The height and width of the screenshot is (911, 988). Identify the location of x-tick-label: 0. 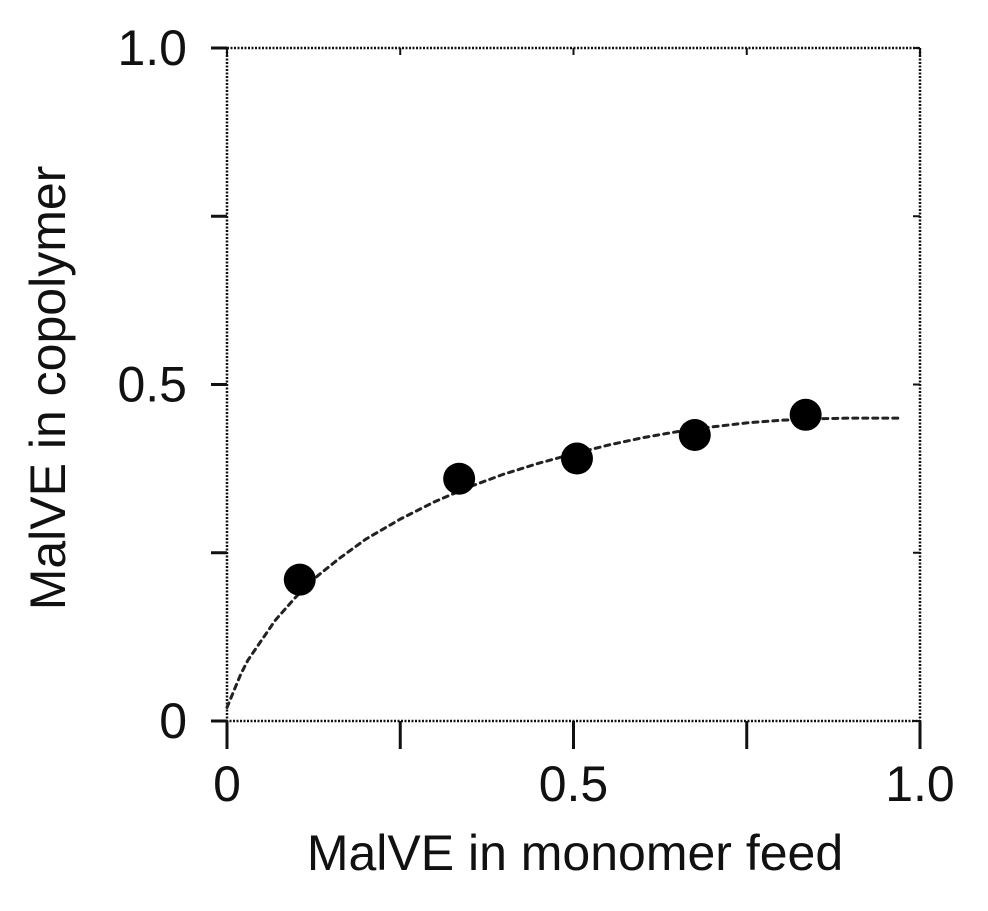
(227, 784).